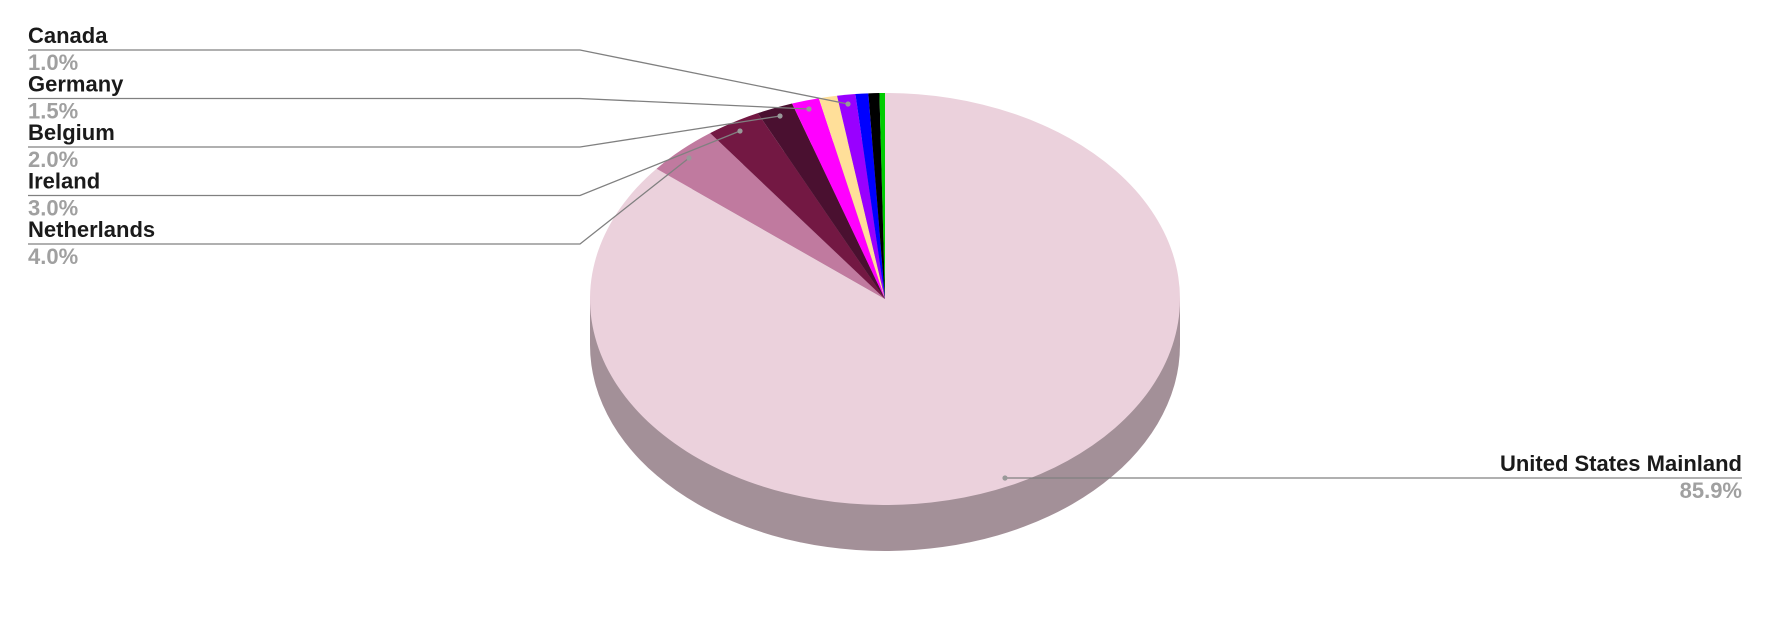 The width and height of the screenshot is (1767, 643). What do you see at coordinates (359, 201) in the screenshot?
I see `leader-line-netherlands` at bounding box center [359, 201].